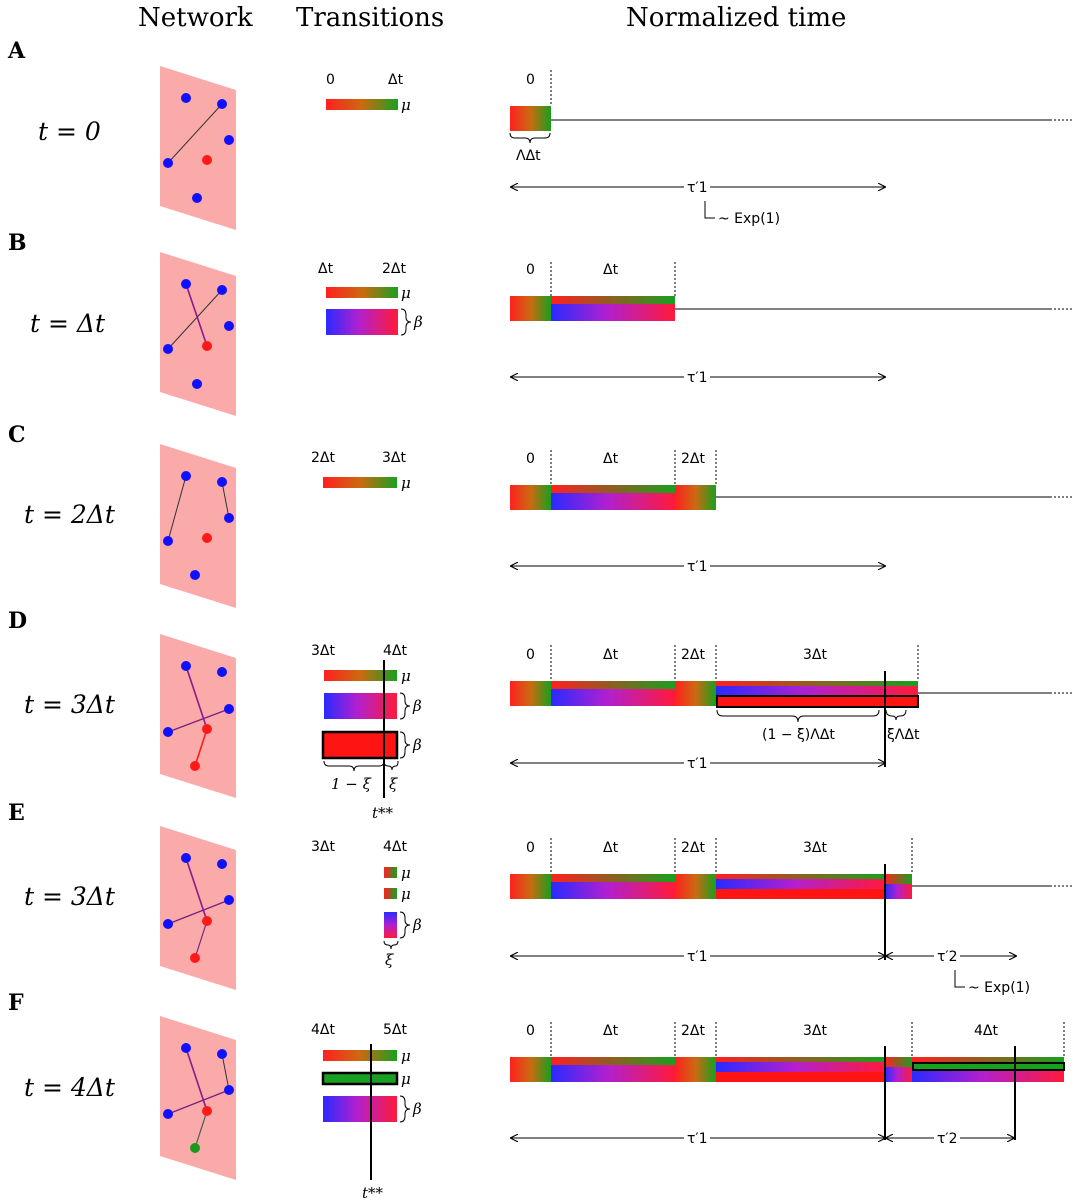 The height and width of the screenshot is (1203, 1075). What do you see at coordinates (817, 701) in the screenshot?
I see `rate-block-selected` at bounding box center [817, 701].